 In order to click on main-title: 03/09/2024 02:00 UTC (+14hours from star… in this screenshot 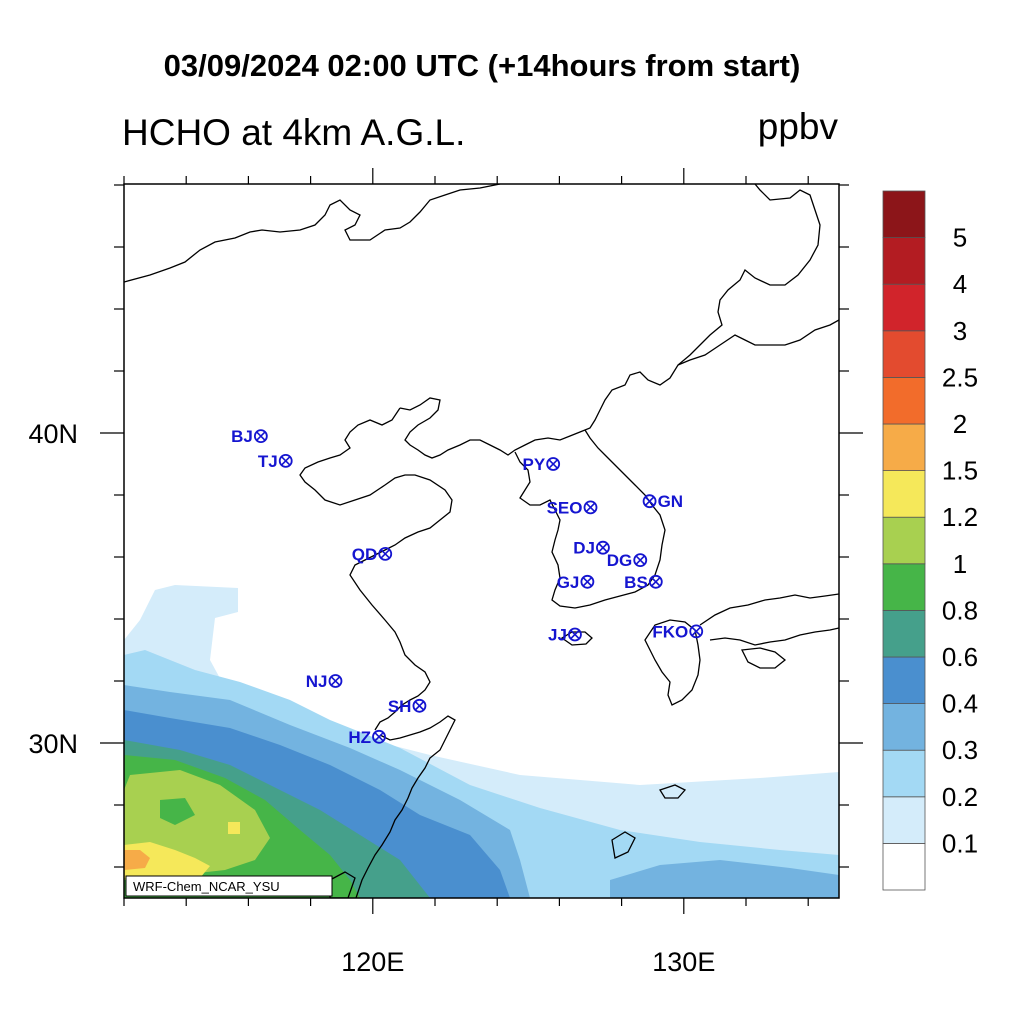, I will do `click(482, 65)`.